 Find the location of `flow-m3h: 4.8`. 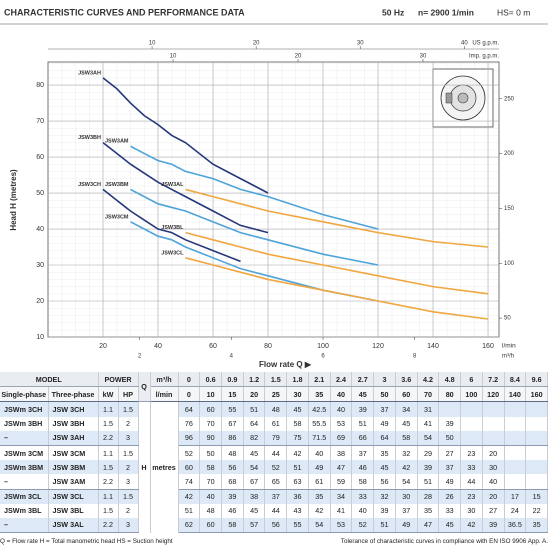

flow-m3h: 4.8 is located at coordinates (450, 380).